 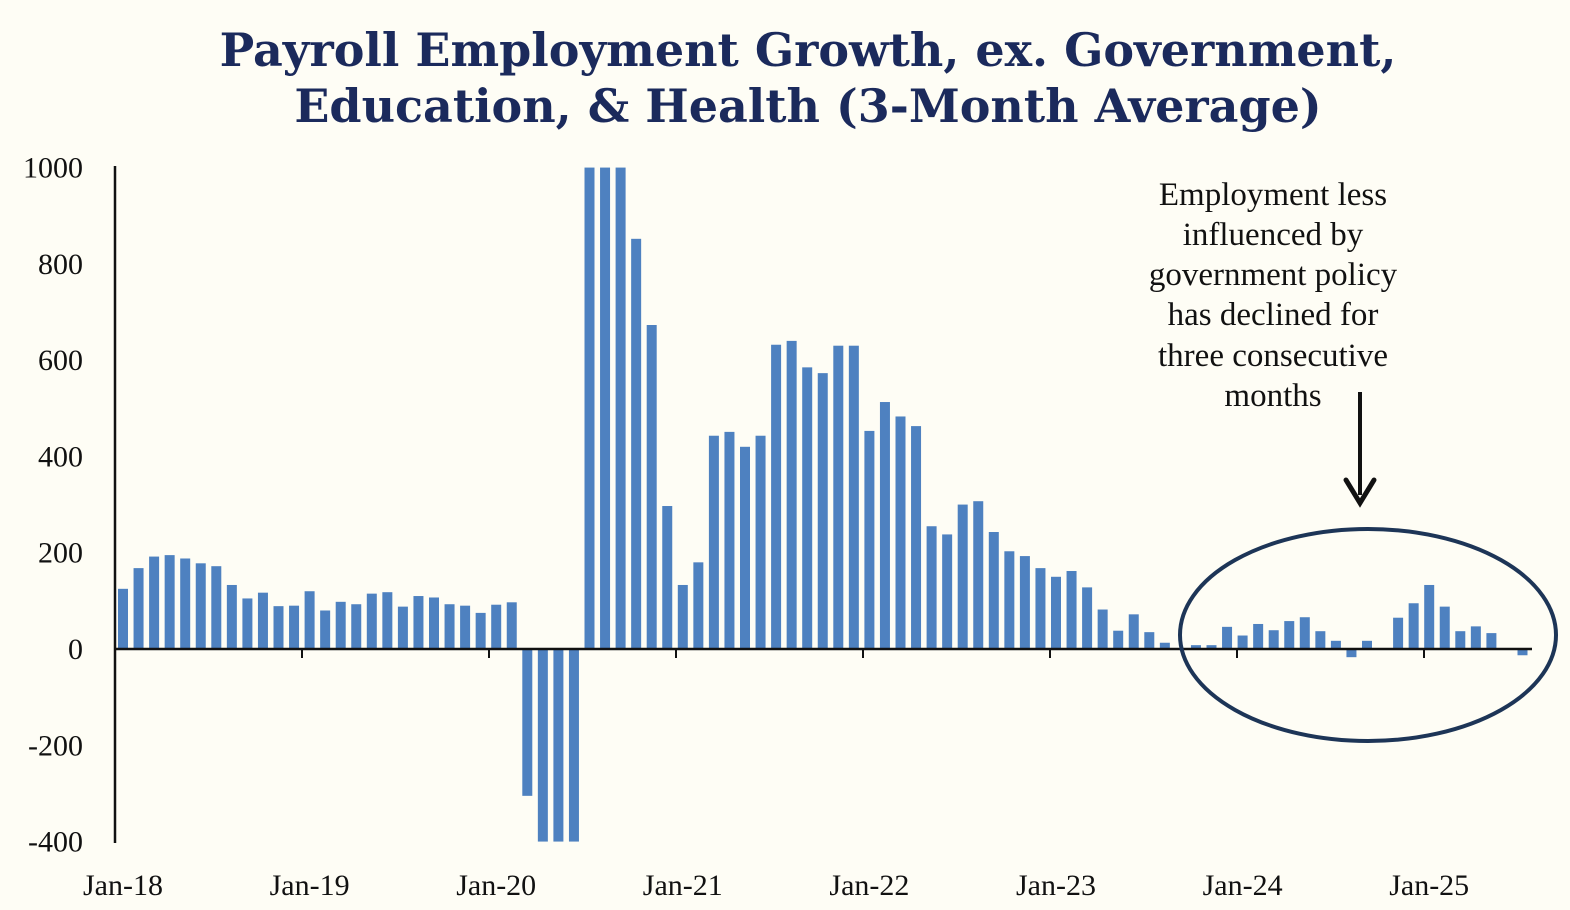 What do you see at coordinates (1273, 275) in the screenshot?
I see `annotation-line-3: government policy` at bounding box center [1273, 275].